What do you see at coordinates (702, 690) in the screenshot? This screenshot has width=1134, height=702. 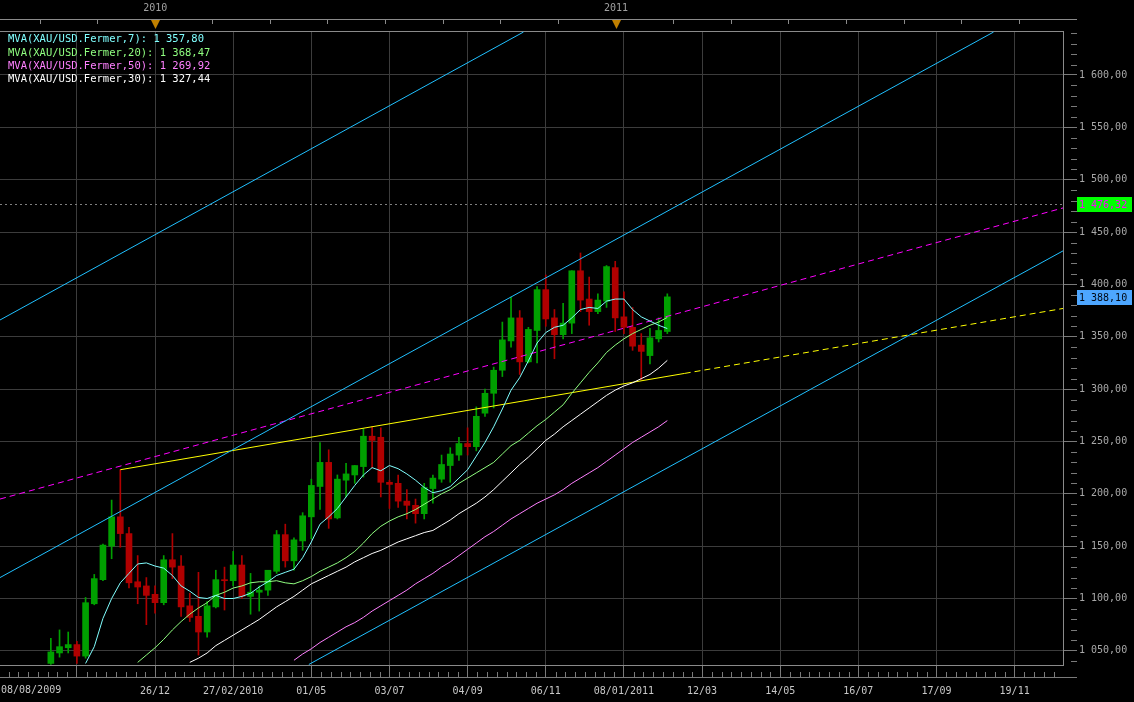 I see `x-tick-label: 12/03` at bounding box center [702, 690].